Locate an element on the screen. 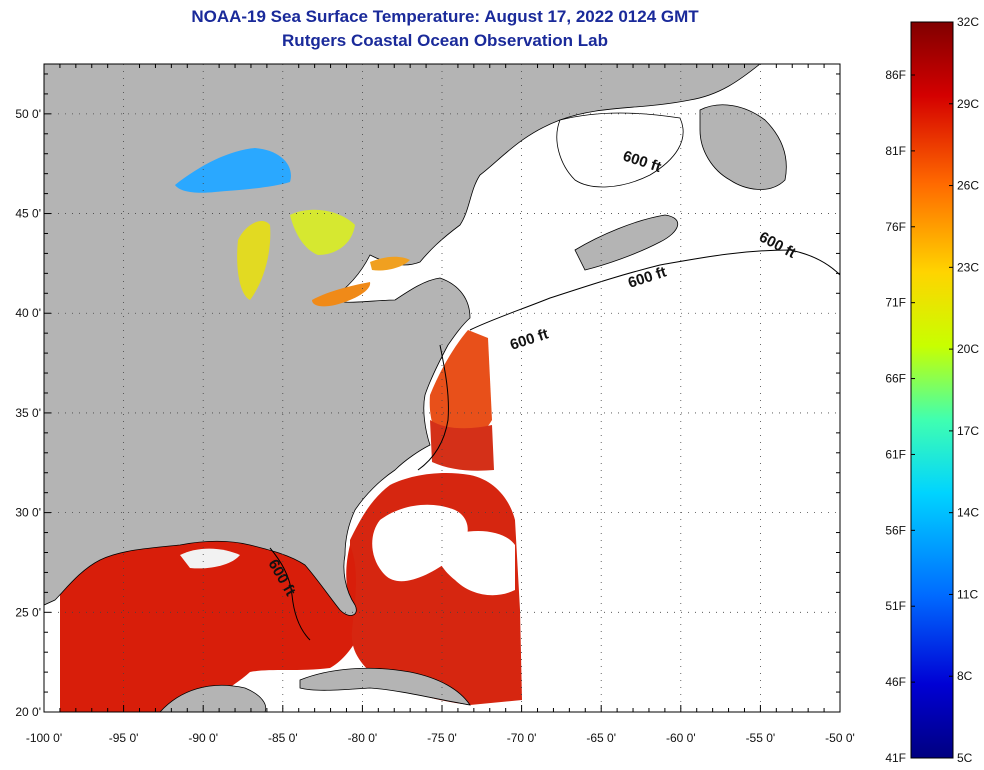  map-subtitle: Rutgers Coastal Ocean Observation Lab is located at coordinates (445, 40).